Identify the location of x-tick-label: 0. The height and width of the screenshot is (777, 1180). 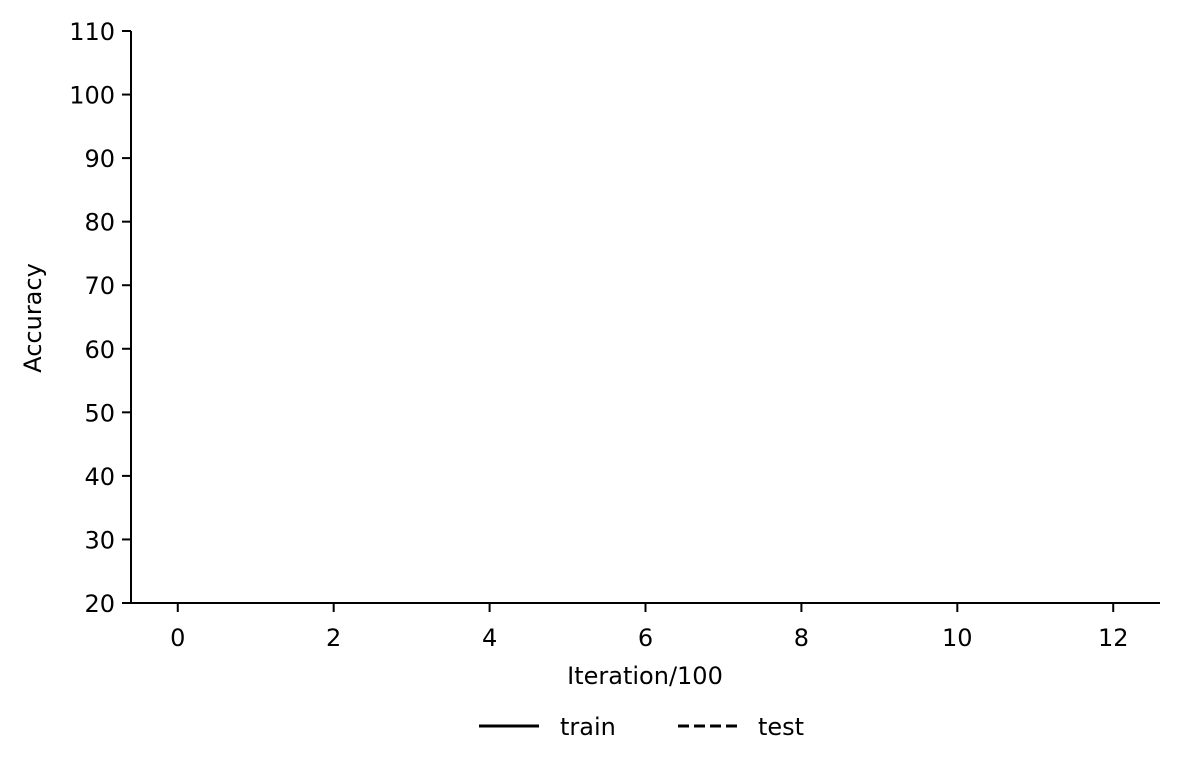
(177, 638).